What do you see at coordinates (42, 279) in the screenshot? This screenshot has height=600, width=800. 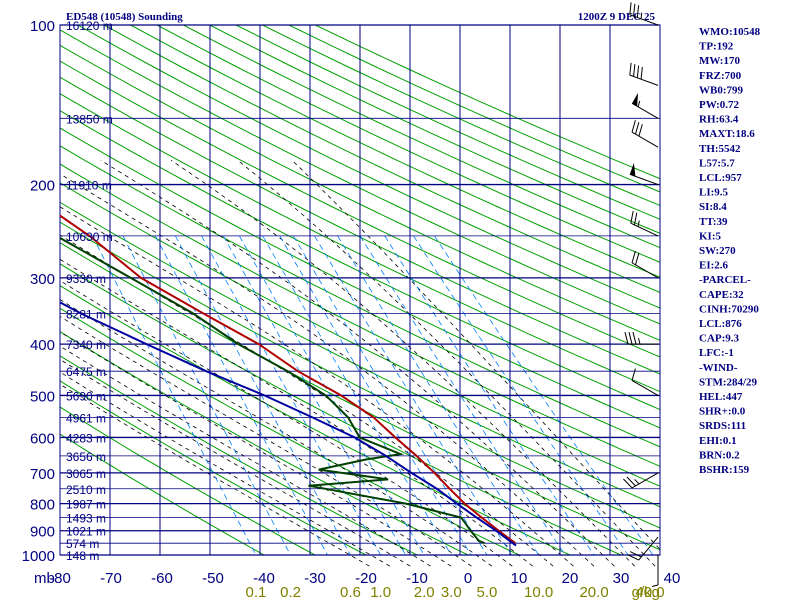 I see `pressure-tick-label: 300` at bounding box center [42, 279].